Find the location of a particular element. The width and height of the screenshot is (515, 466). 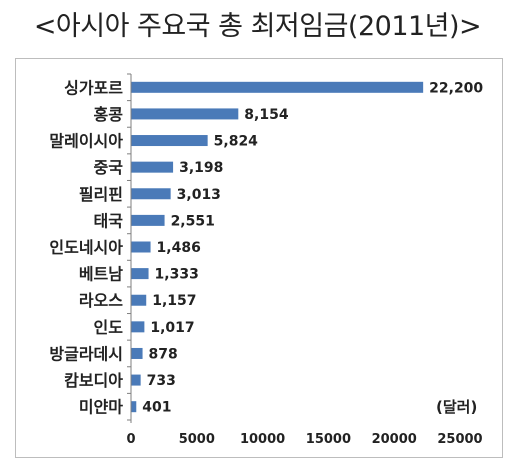

x-tick-label-5: 25000 is located at coordinates (459, 439).